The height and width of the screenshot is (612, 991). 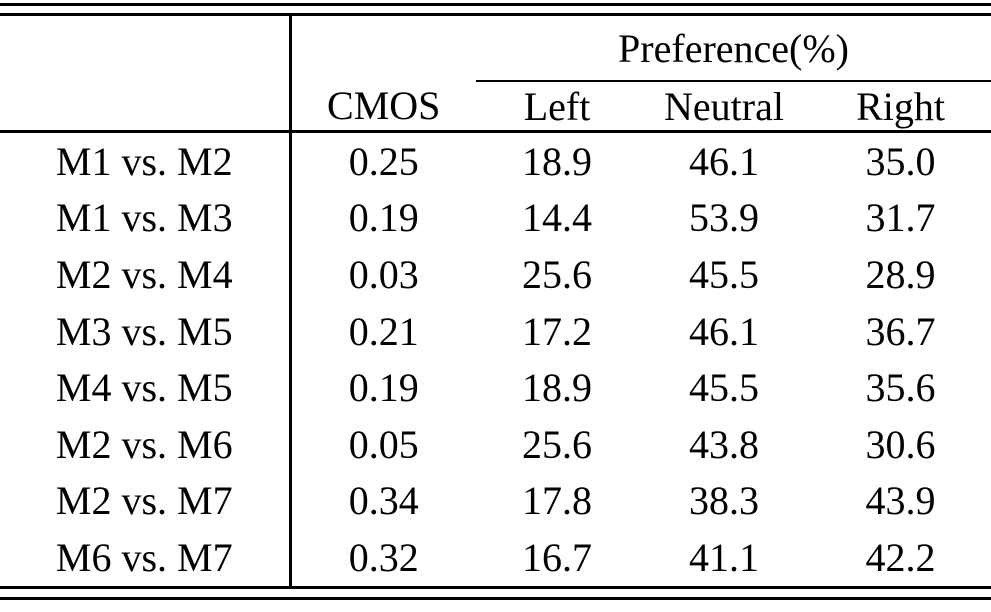 I want to click on table-row: M2 vs. M7 0.34 17.8 38.3 43.9, so click(x=495, y=501).